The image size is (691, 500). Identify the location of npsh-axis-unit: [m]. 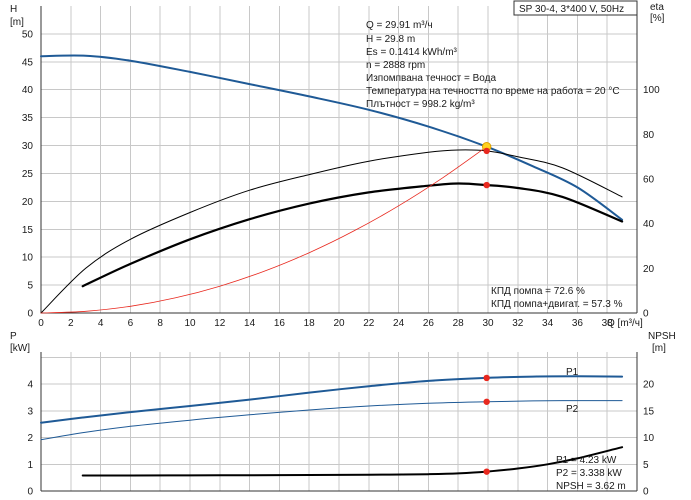
(659, 348).